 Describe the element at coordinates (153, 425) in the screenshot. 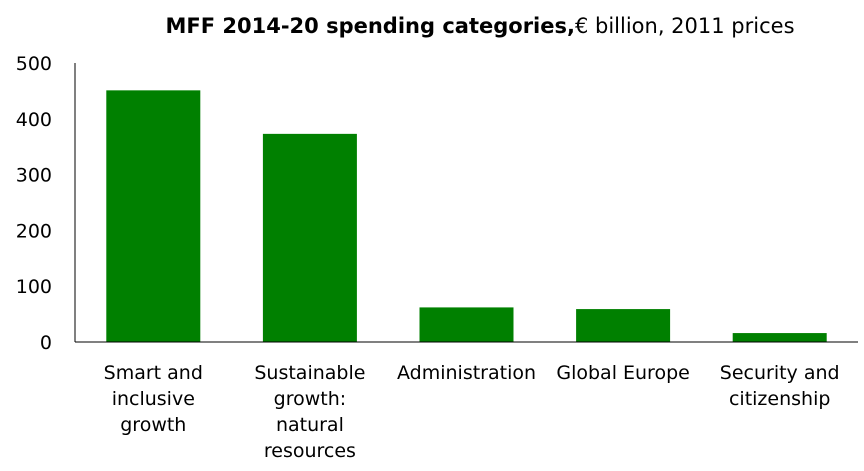

I see `x-category-label-line: growth` at that location.